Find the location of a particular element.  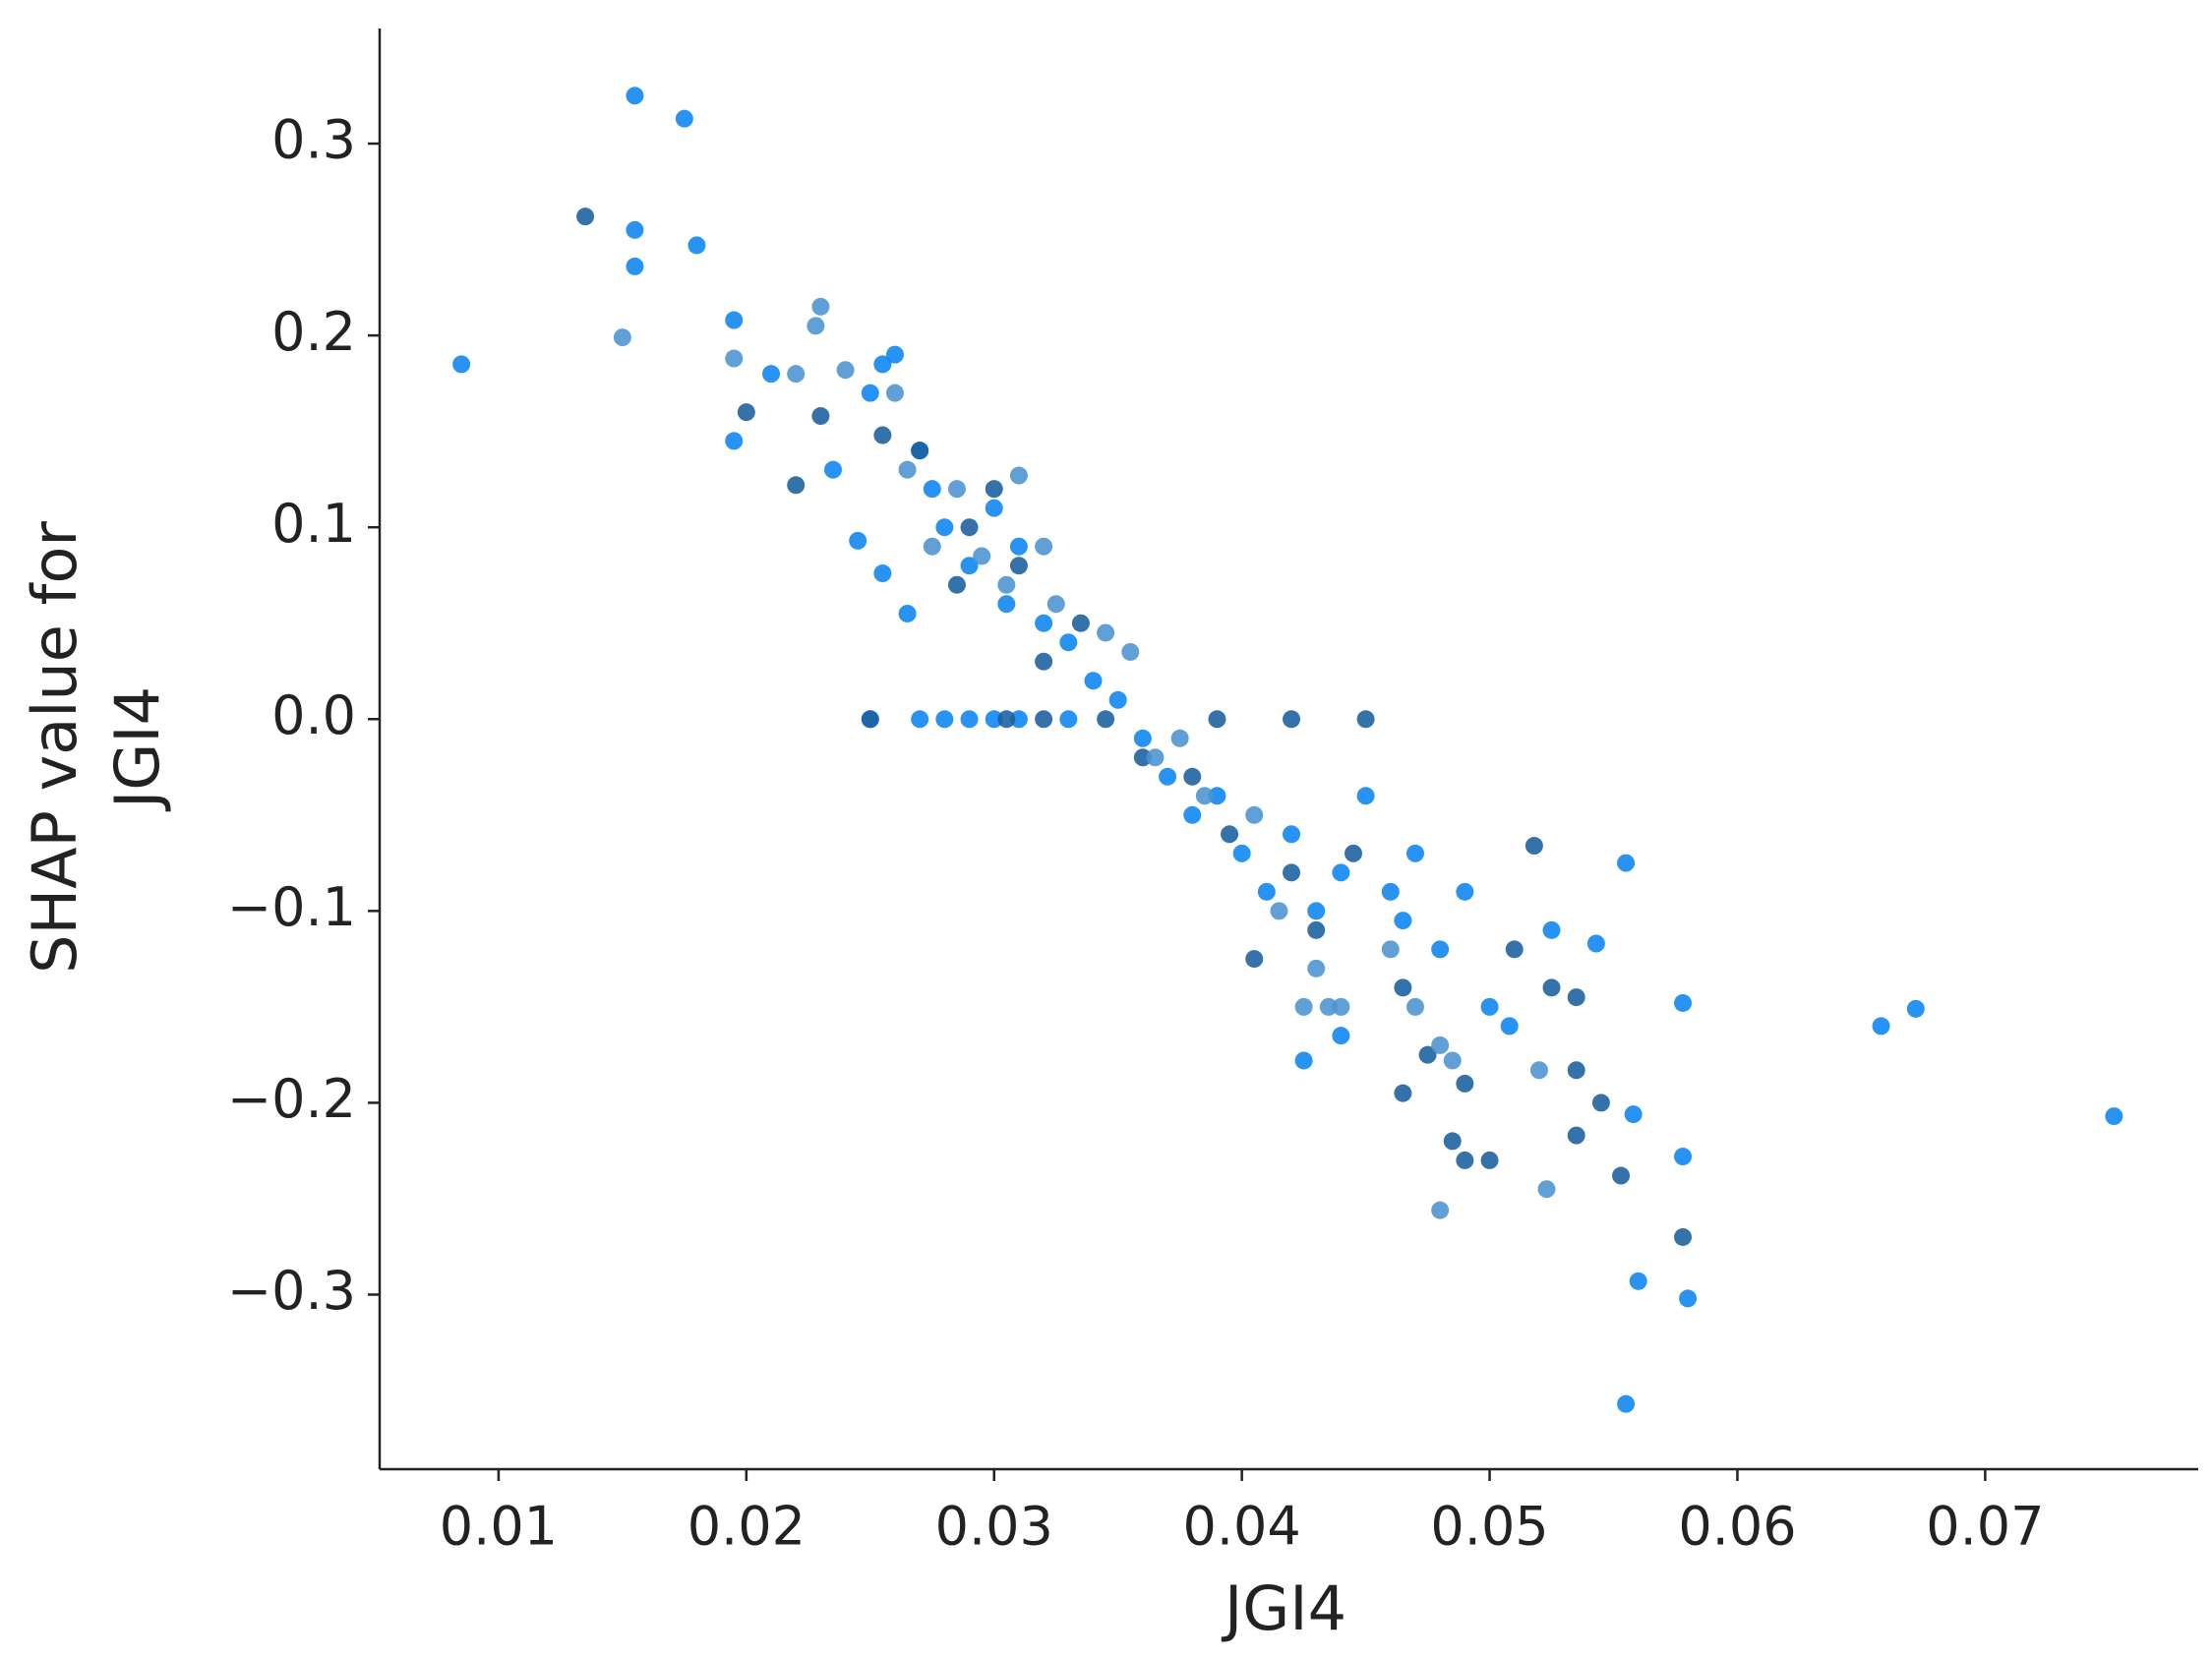

y-tick-label: −0.1 is located at coordinates (291, 907).